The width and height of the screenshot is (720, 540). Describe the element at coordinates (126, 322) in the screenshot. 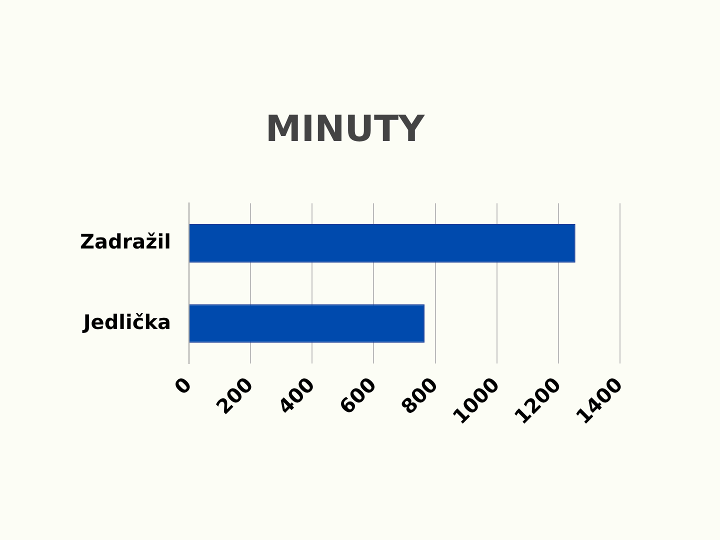

I see `y-tick-label: Jedlička` at that location.